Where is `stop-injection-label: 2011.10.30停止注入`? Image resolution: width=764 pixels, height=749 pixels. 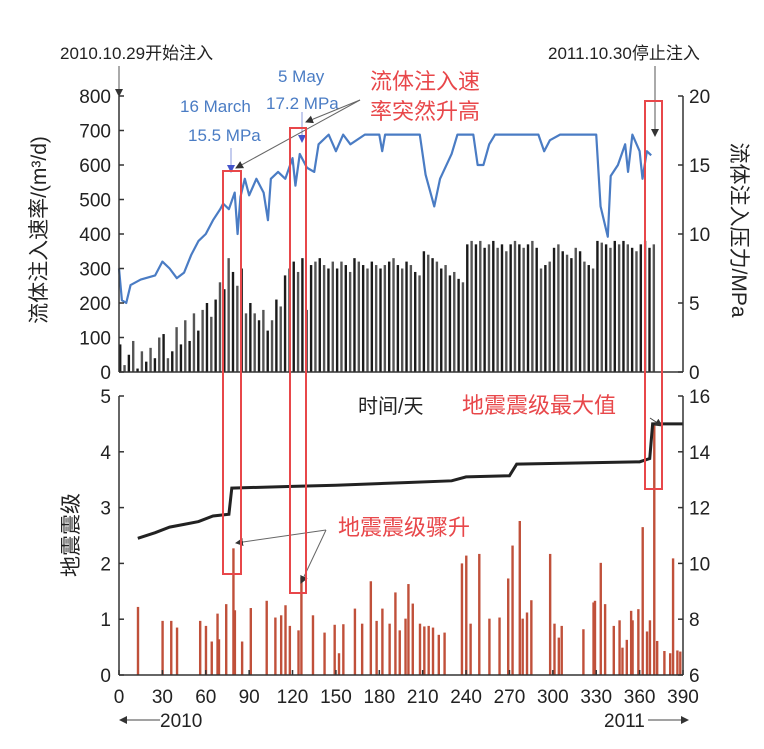
stop-injection-label: 2011.10.30停止注入 is located at coordinates (624, 53).